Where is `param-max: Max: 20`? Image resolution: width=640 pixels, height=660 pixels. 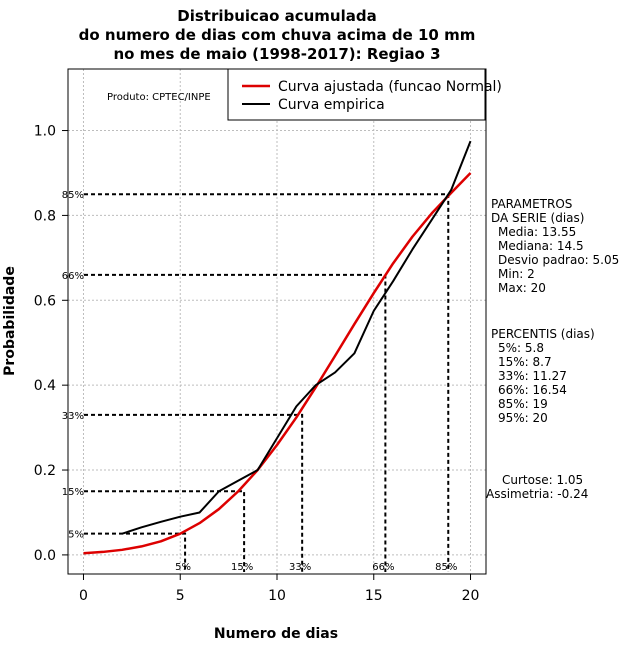
param-max: Max: 20 is located at coordinates (522, 288).